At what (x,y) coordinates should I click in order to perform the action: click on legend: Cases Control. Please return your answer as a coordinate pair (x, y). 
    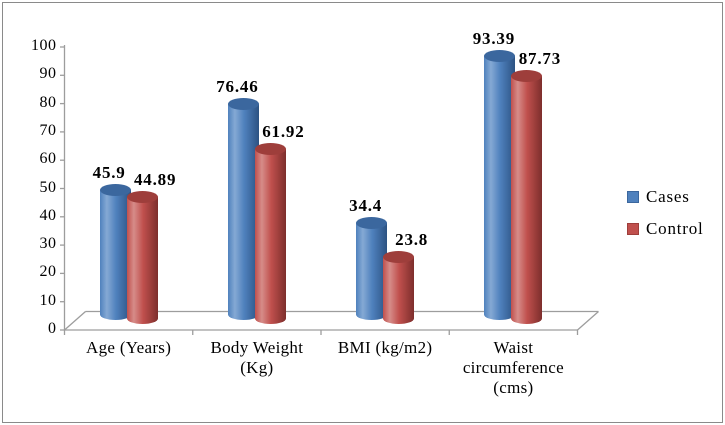
    Looking at the image, I should click on (665, 219).